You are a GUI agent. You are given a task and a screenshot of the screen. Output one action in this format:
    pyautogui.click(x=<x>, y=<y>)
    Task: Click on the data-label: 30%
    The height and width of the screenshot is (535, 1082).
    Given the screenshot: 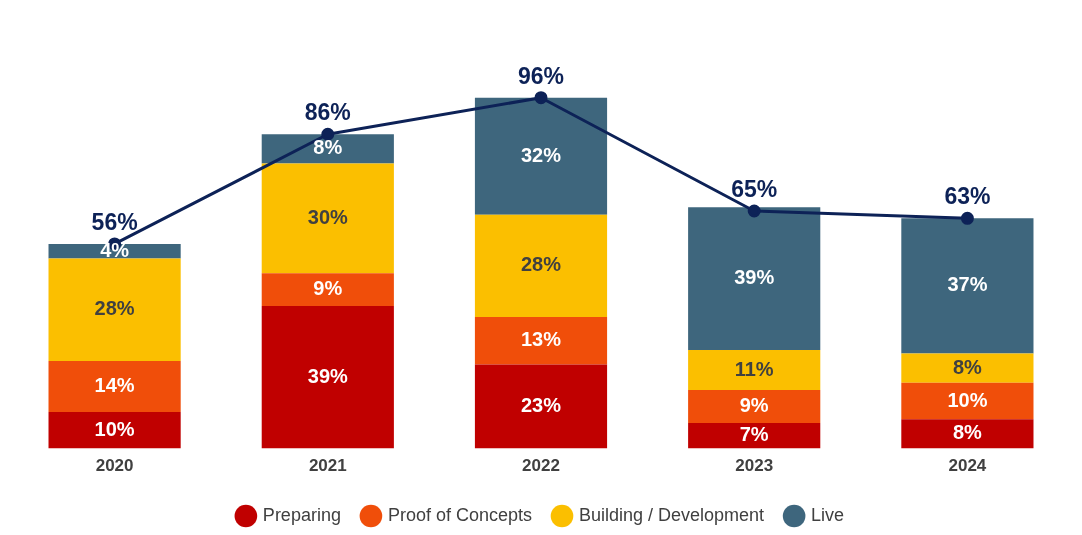 What is the action you would take?
    pyautogui.click(x=328, y=216)
    